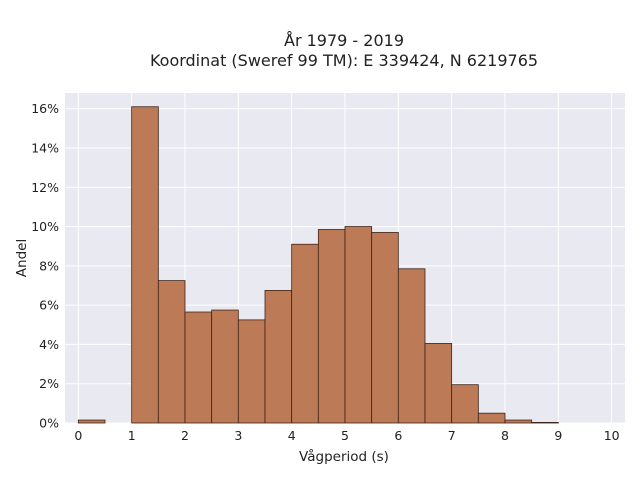 This screenshot has height=480, width=640. What do you see at coordinates (22, 258) in the screenshot?
I see `y-axis-label: Andel` at bounding box center [22, 258].